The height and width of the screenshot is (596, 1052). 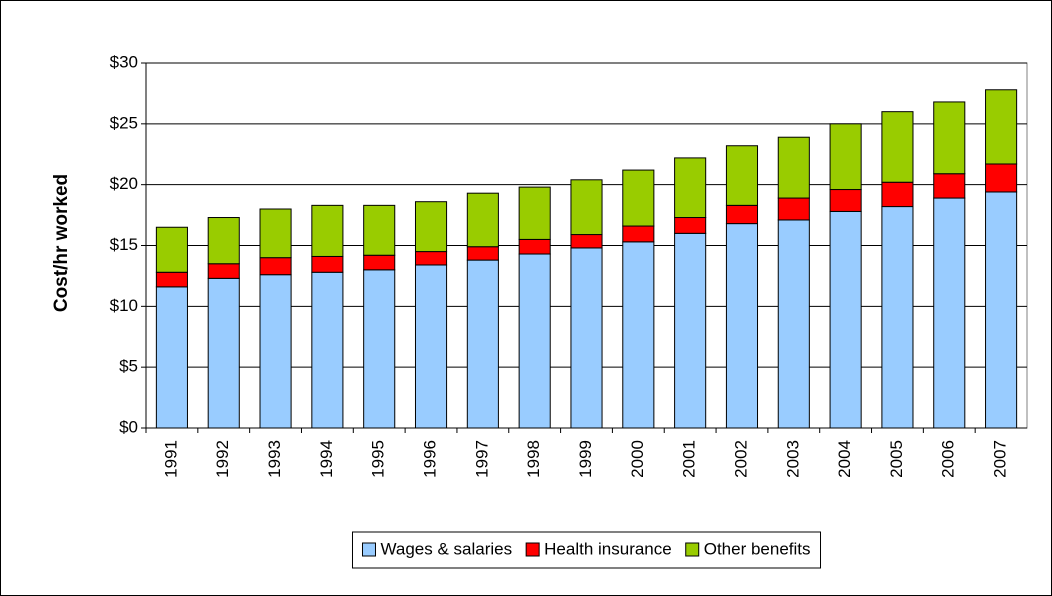 I want to click on x-tick-label: 1992, so click(x=222, y=459).